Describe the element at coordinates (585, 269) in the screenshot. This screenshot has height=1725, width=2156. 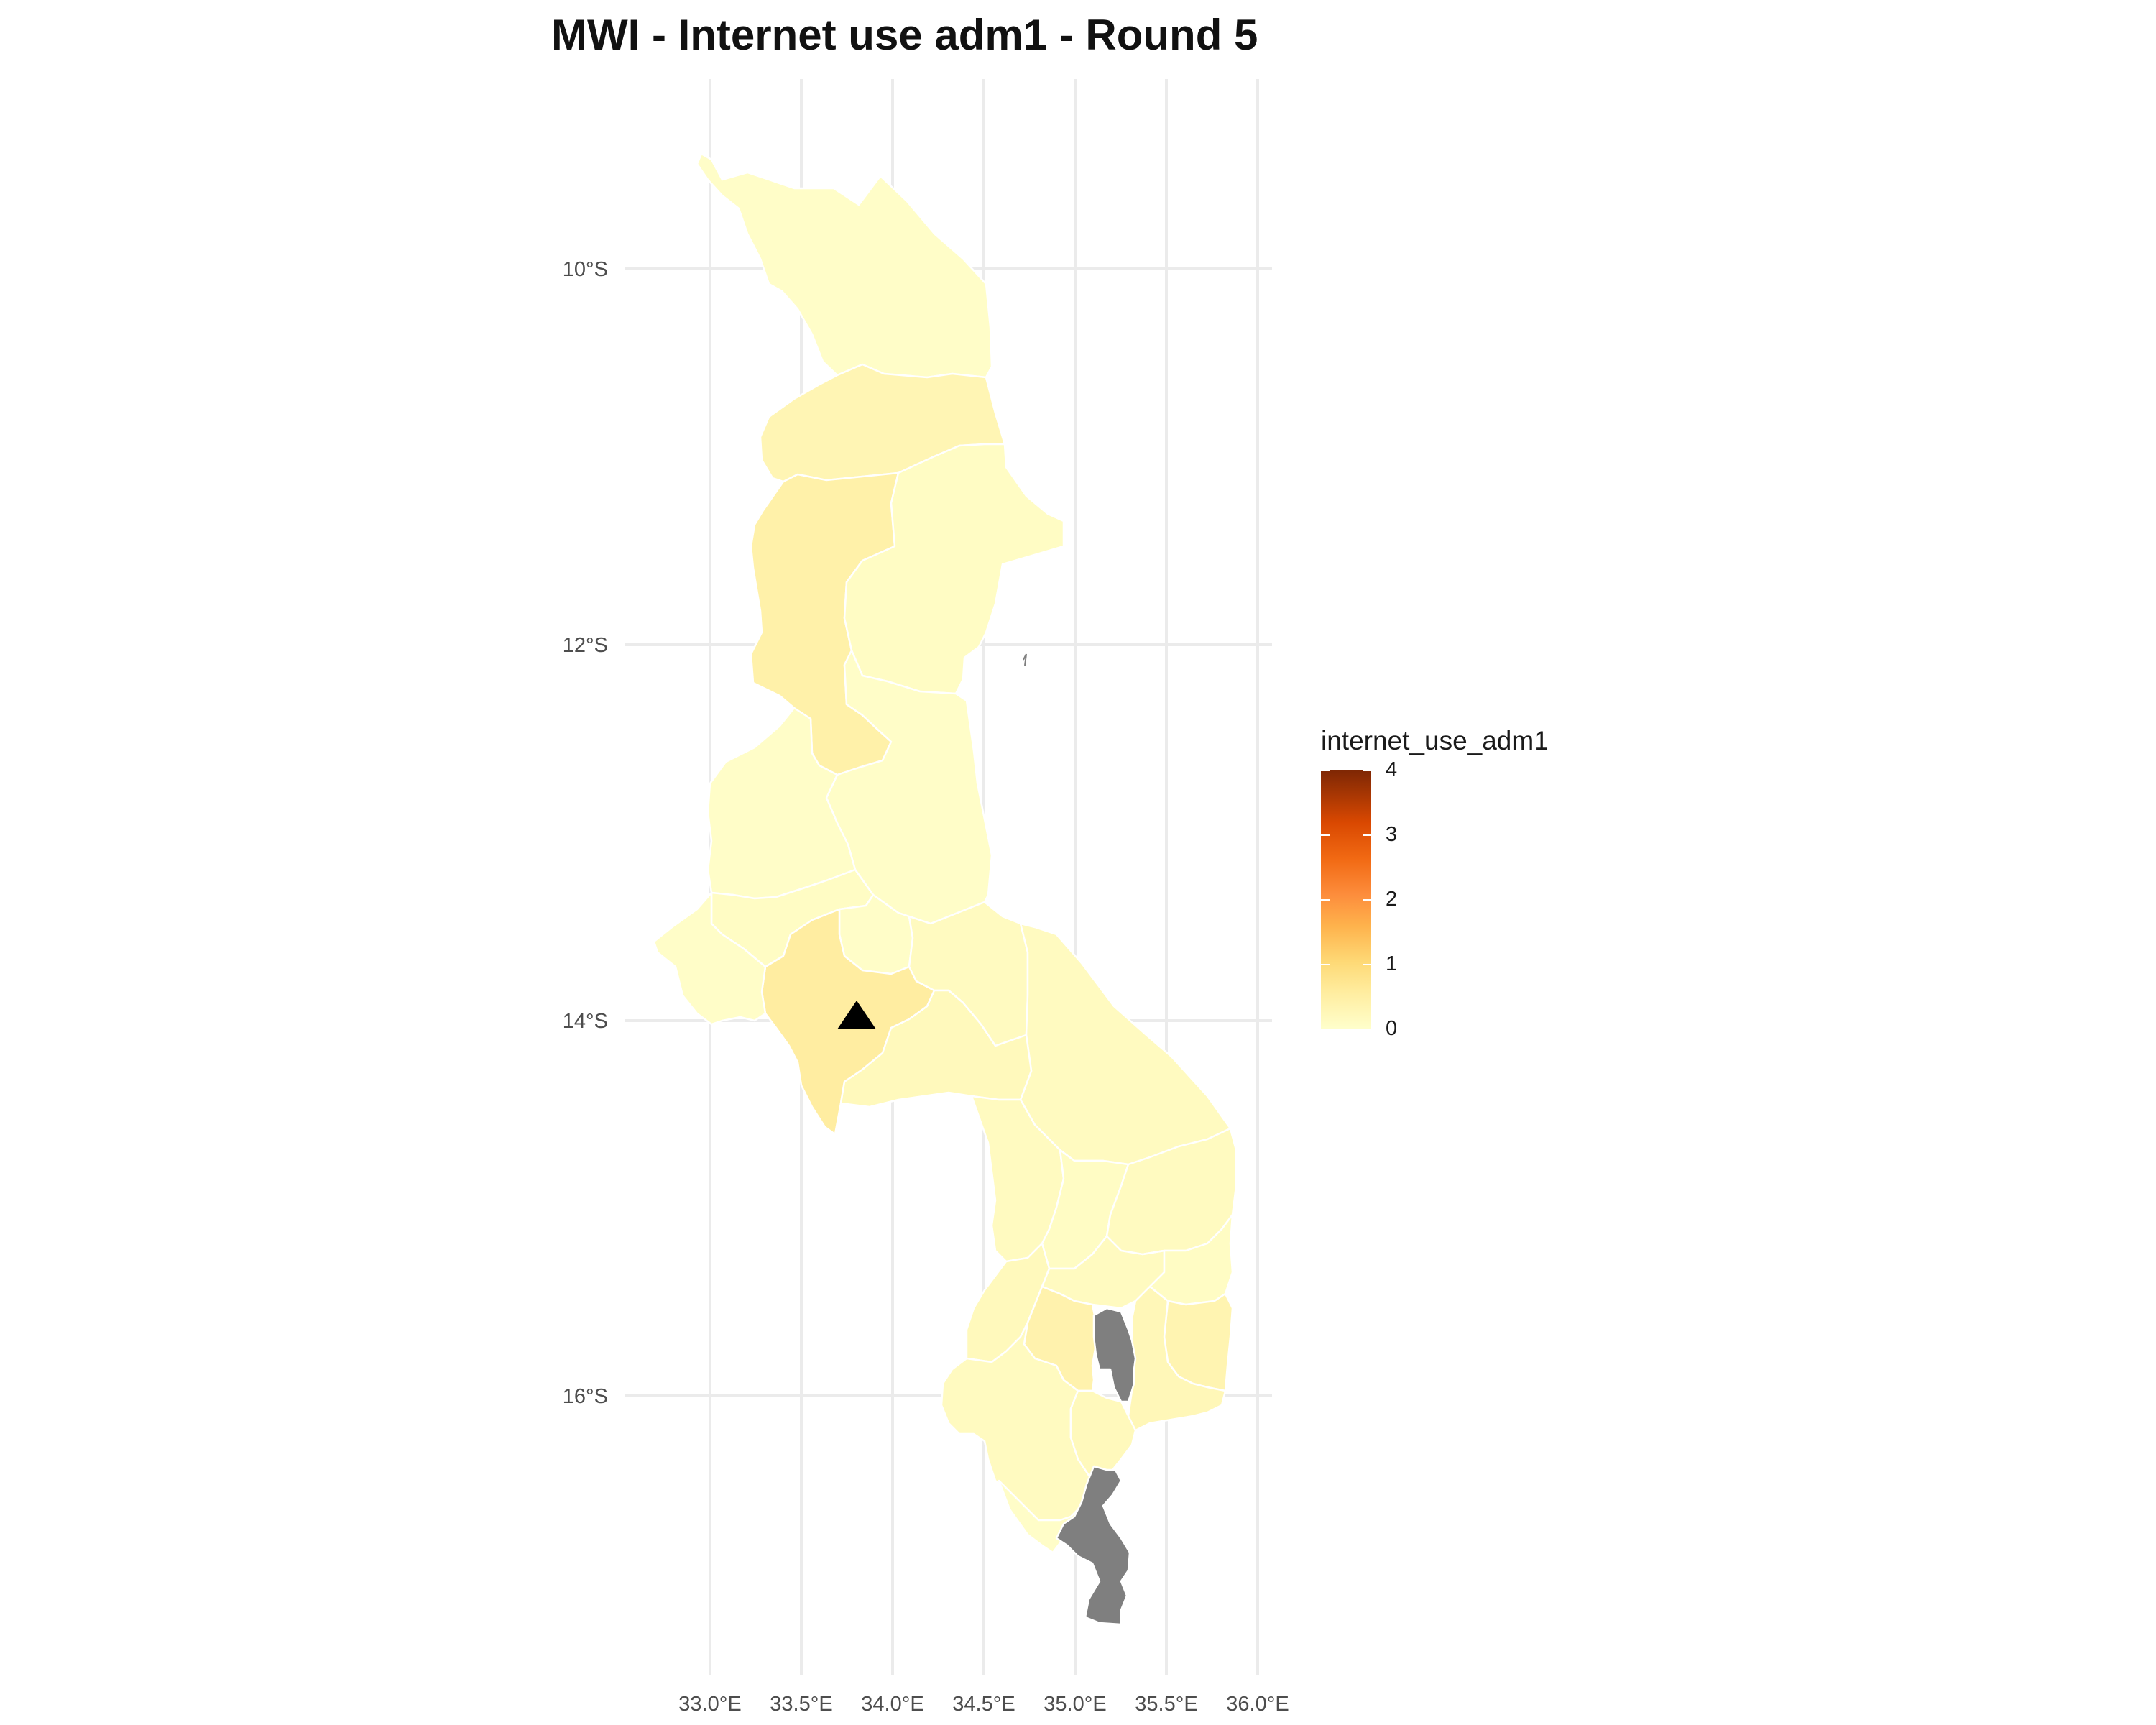
I see `y-tick-label: 10°S` at that location.